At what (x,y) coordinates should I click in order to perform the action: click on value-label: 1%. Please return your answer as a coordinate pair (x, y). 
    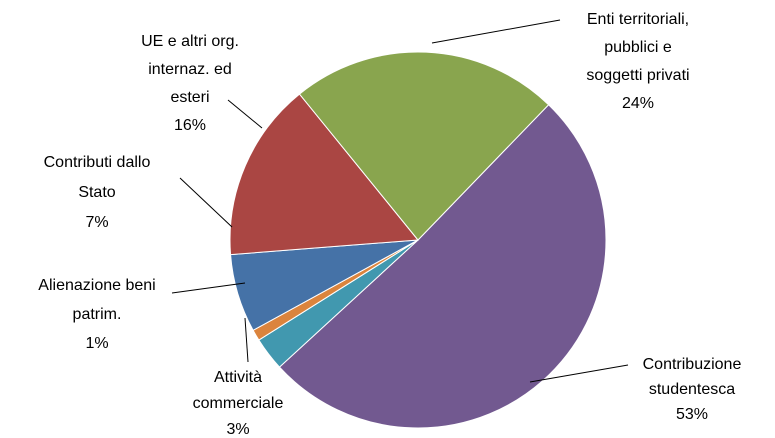
    Looking at the image, I should click on (96, 343).